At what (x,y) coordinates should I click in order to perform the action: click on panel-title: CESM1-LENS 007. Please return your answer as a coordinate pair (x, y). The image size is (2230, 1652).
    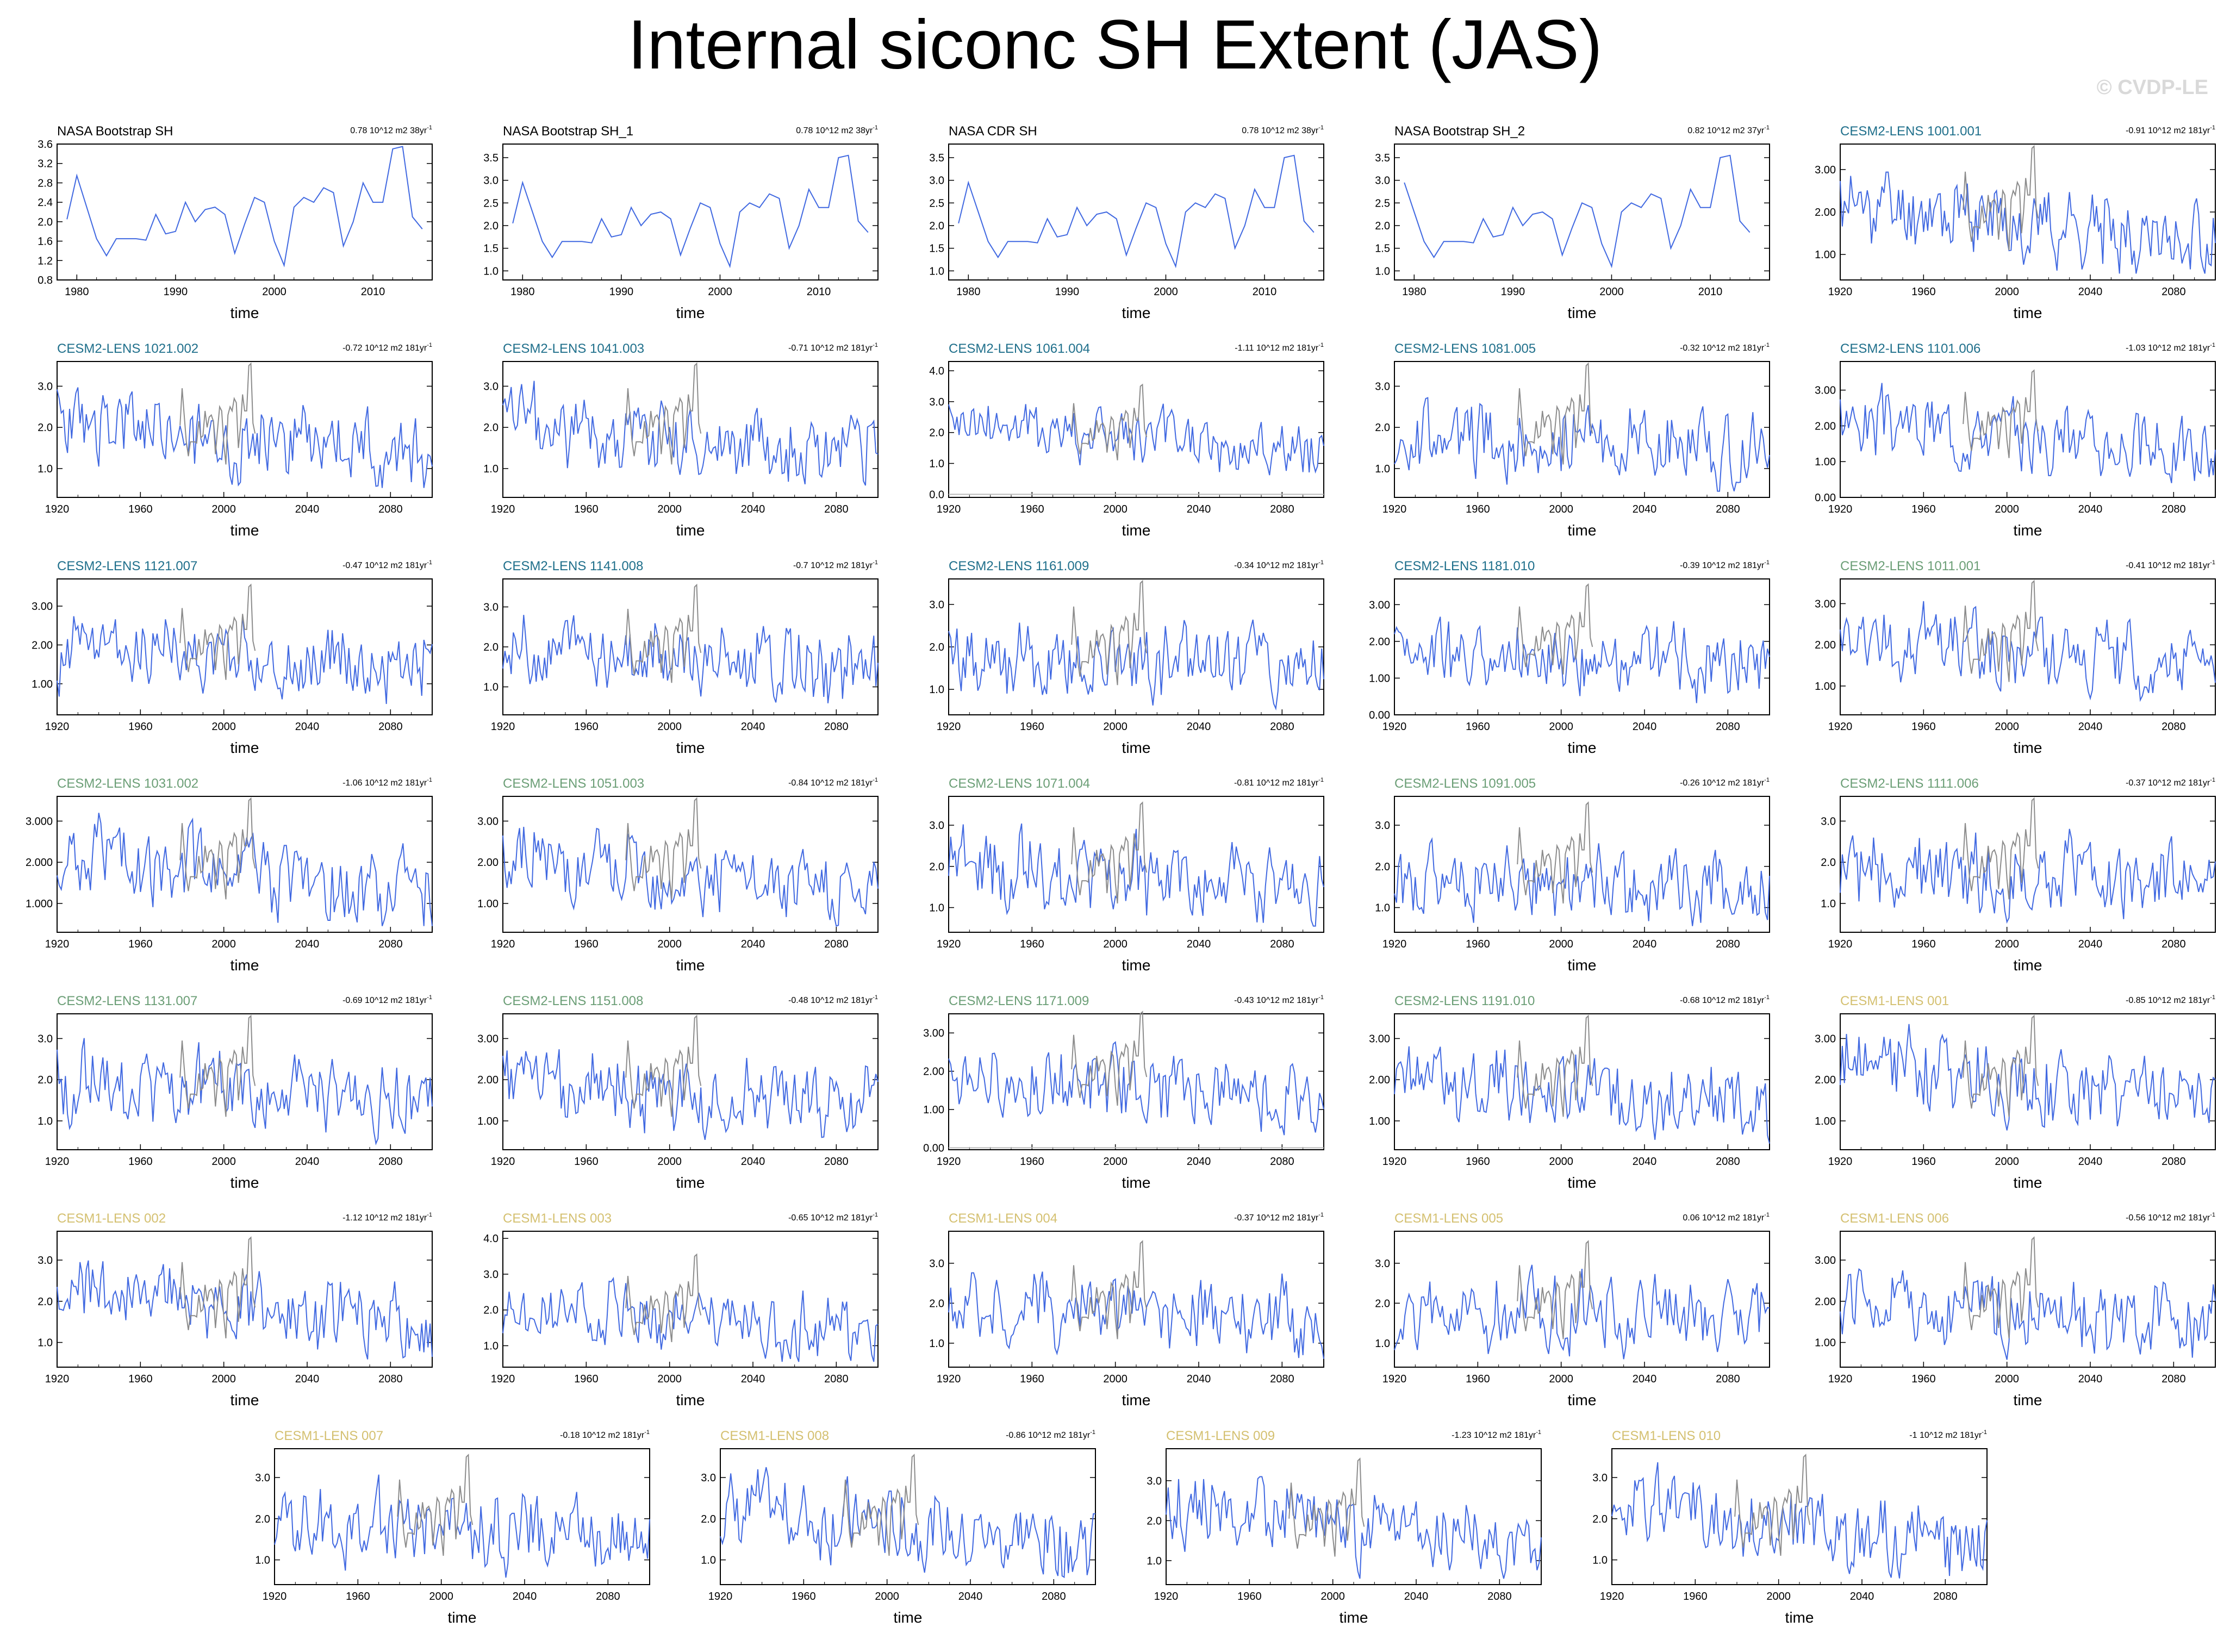
    Looking at the image, I should click on (329, 1436).